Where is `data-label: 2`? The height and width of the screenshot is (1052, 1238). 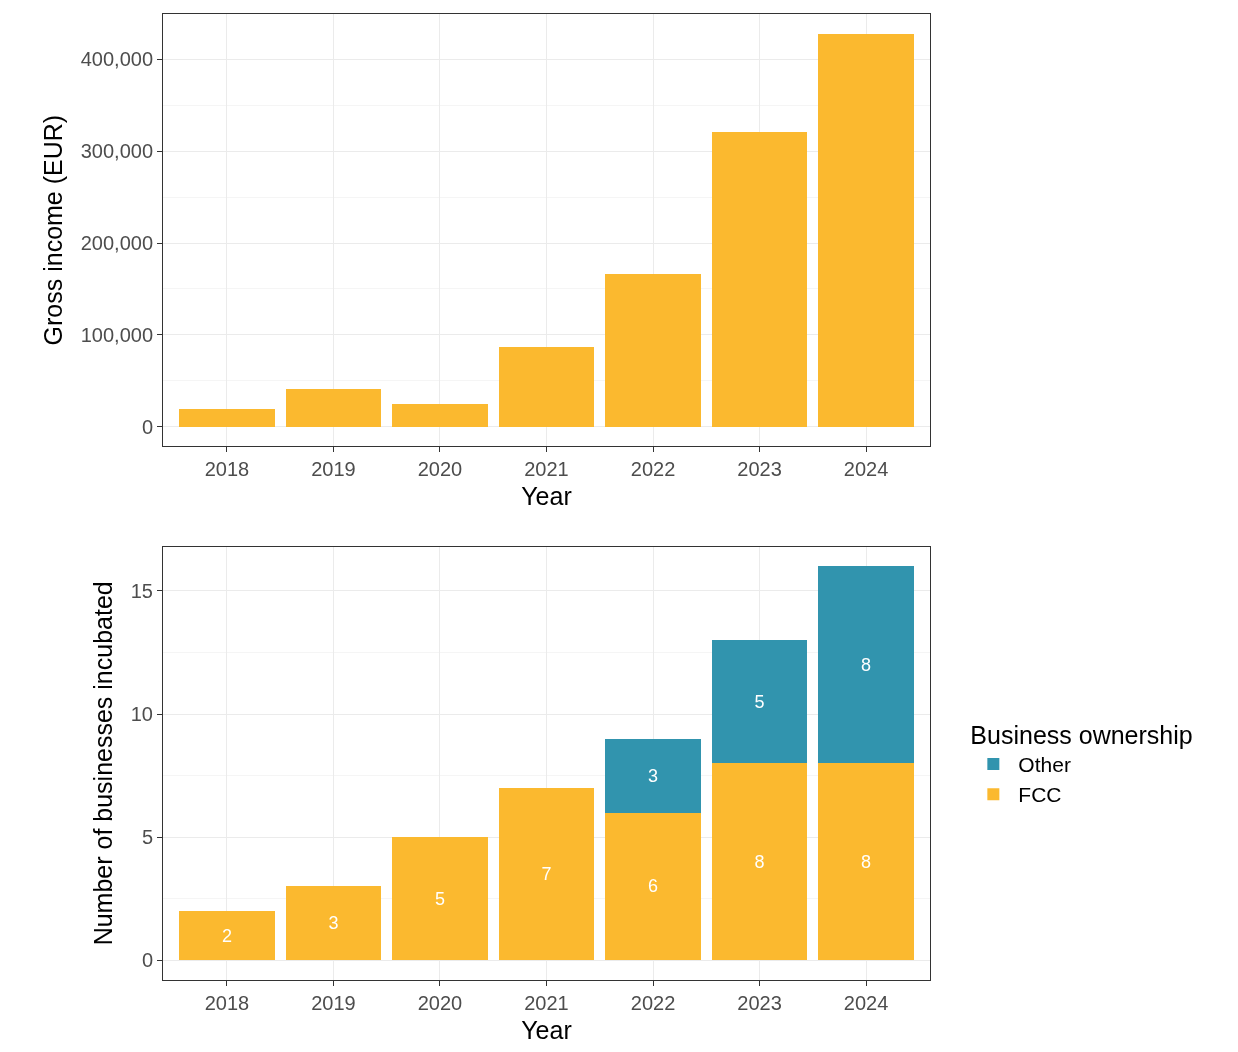
data-label: 2 is located at coordinates (226, 935).